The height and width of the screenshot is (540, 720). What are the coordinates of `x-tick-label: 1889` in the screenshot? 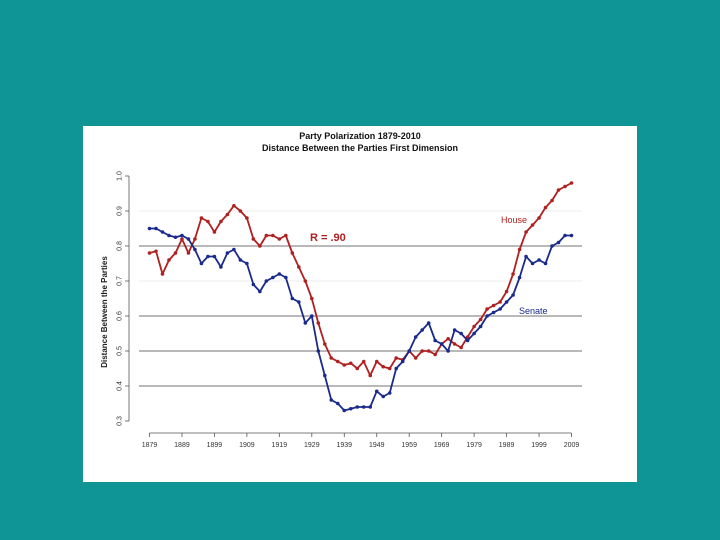 It's located at (182, 445).